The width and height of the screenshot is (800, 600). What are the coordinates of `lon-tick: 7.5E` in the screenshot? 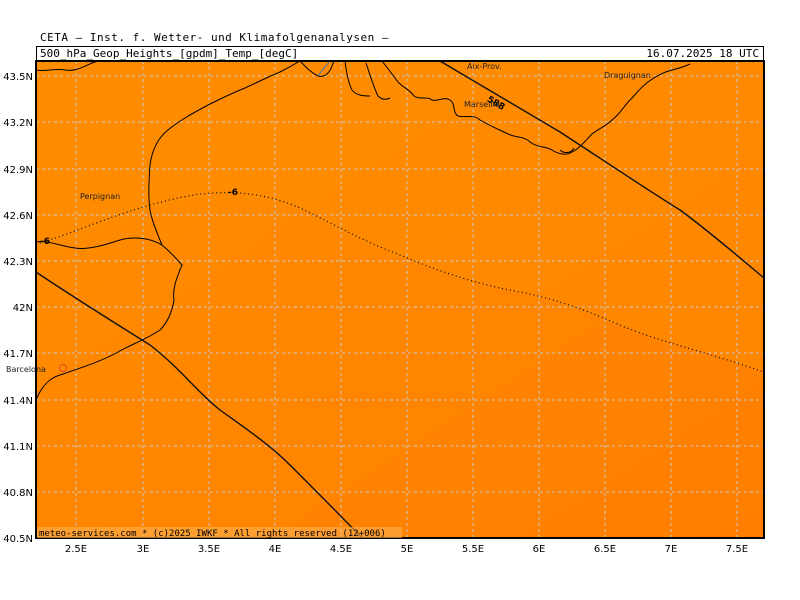 It's located at (737, 549).